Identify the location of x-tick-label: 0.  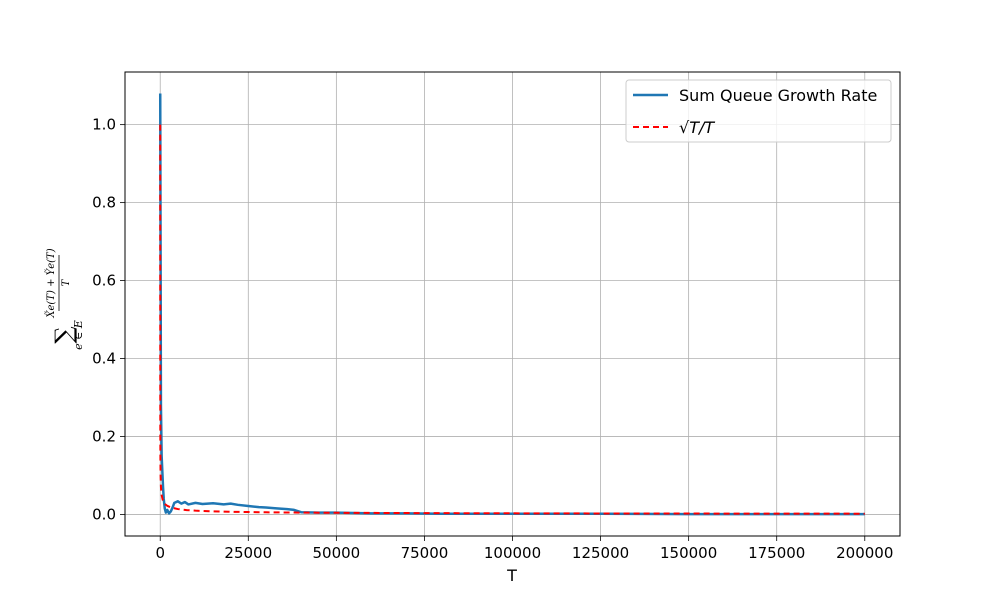
(160, 553).